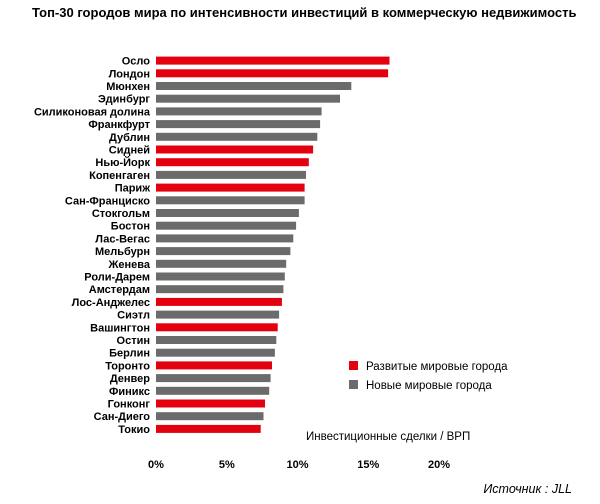  I want to click on category-label: Токио, so click(134, 430).